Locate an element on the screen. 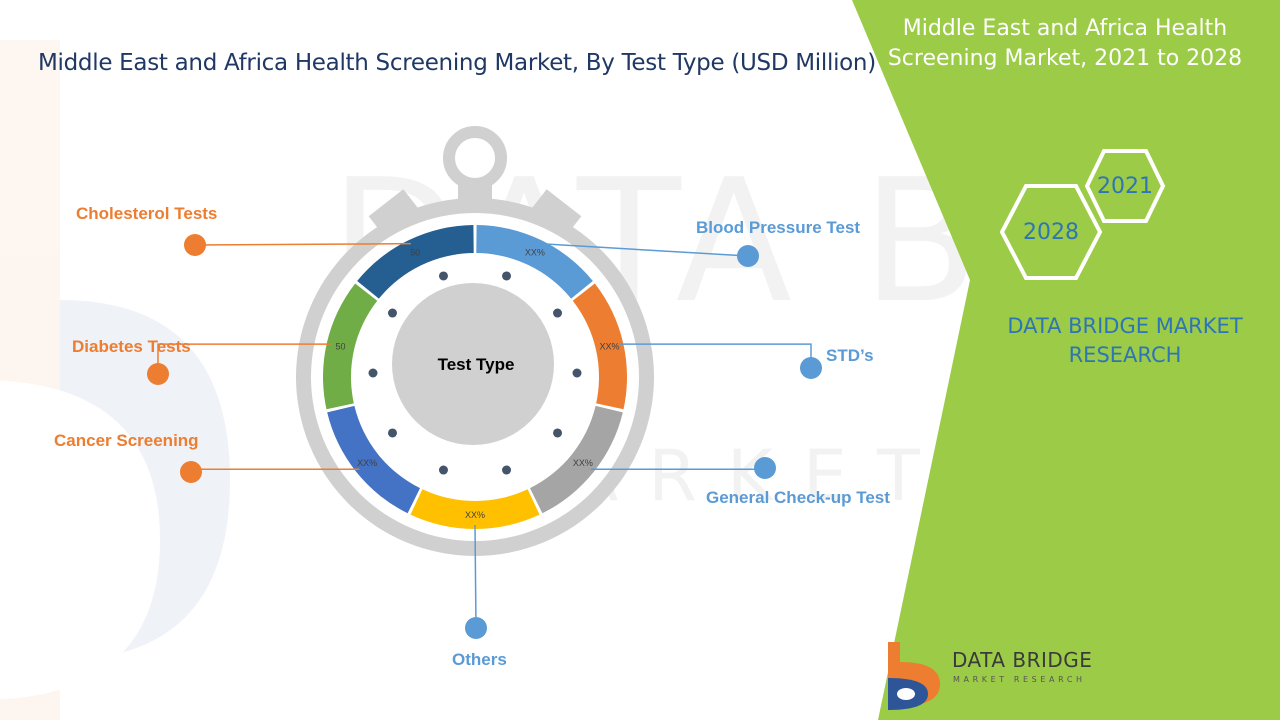 The width and height of the screenshot is (1280, 720). leader-dot-std-s is located at coordinates (811, 368).